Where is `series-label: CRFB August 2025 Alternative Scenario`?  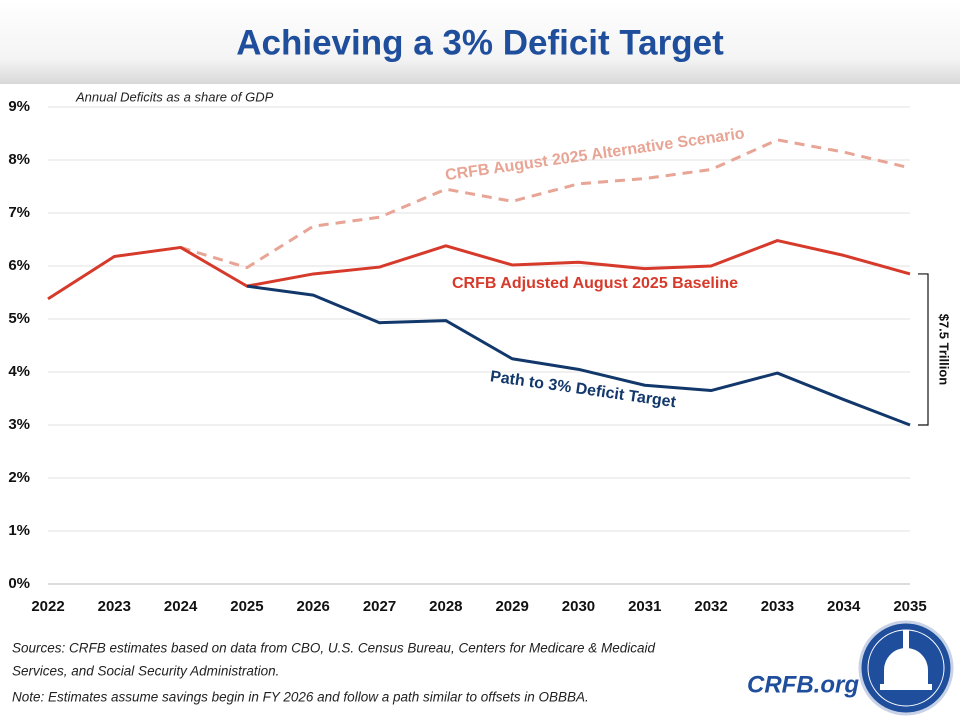 series-label: CRFB August 2025 Alternative Scenario is located at coordinates (595, 154).